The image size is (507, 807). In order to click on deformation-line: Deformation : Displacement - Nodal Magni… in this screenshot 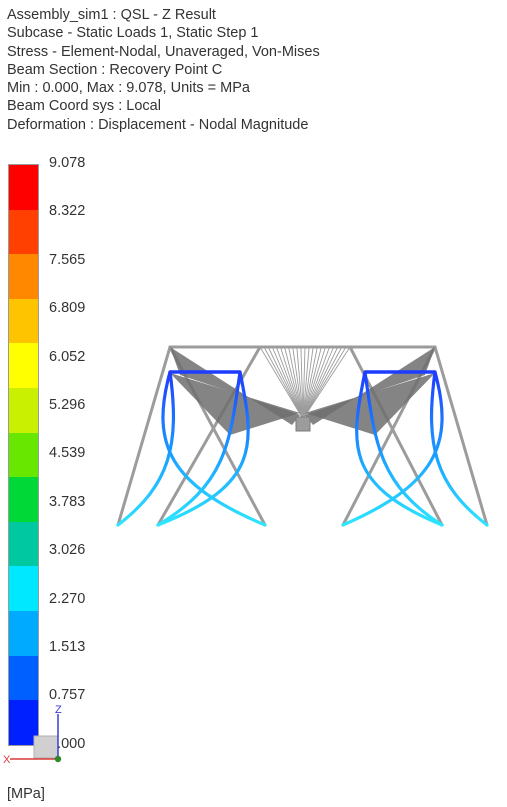, I will do `click(158, 124)`.